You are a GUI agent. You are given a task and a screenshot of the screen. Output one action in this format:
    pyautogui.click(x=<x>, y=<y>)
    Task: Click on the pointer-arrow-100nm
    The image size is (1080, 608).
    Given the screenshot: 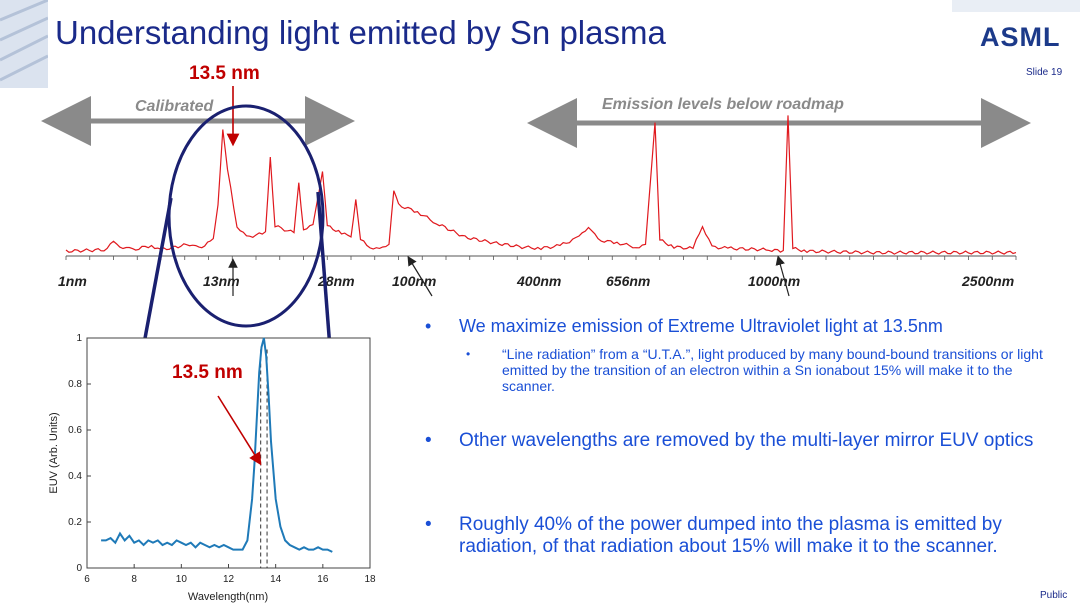 What is the action you would take?
    pyautogui.click(x=420, y=276)
    